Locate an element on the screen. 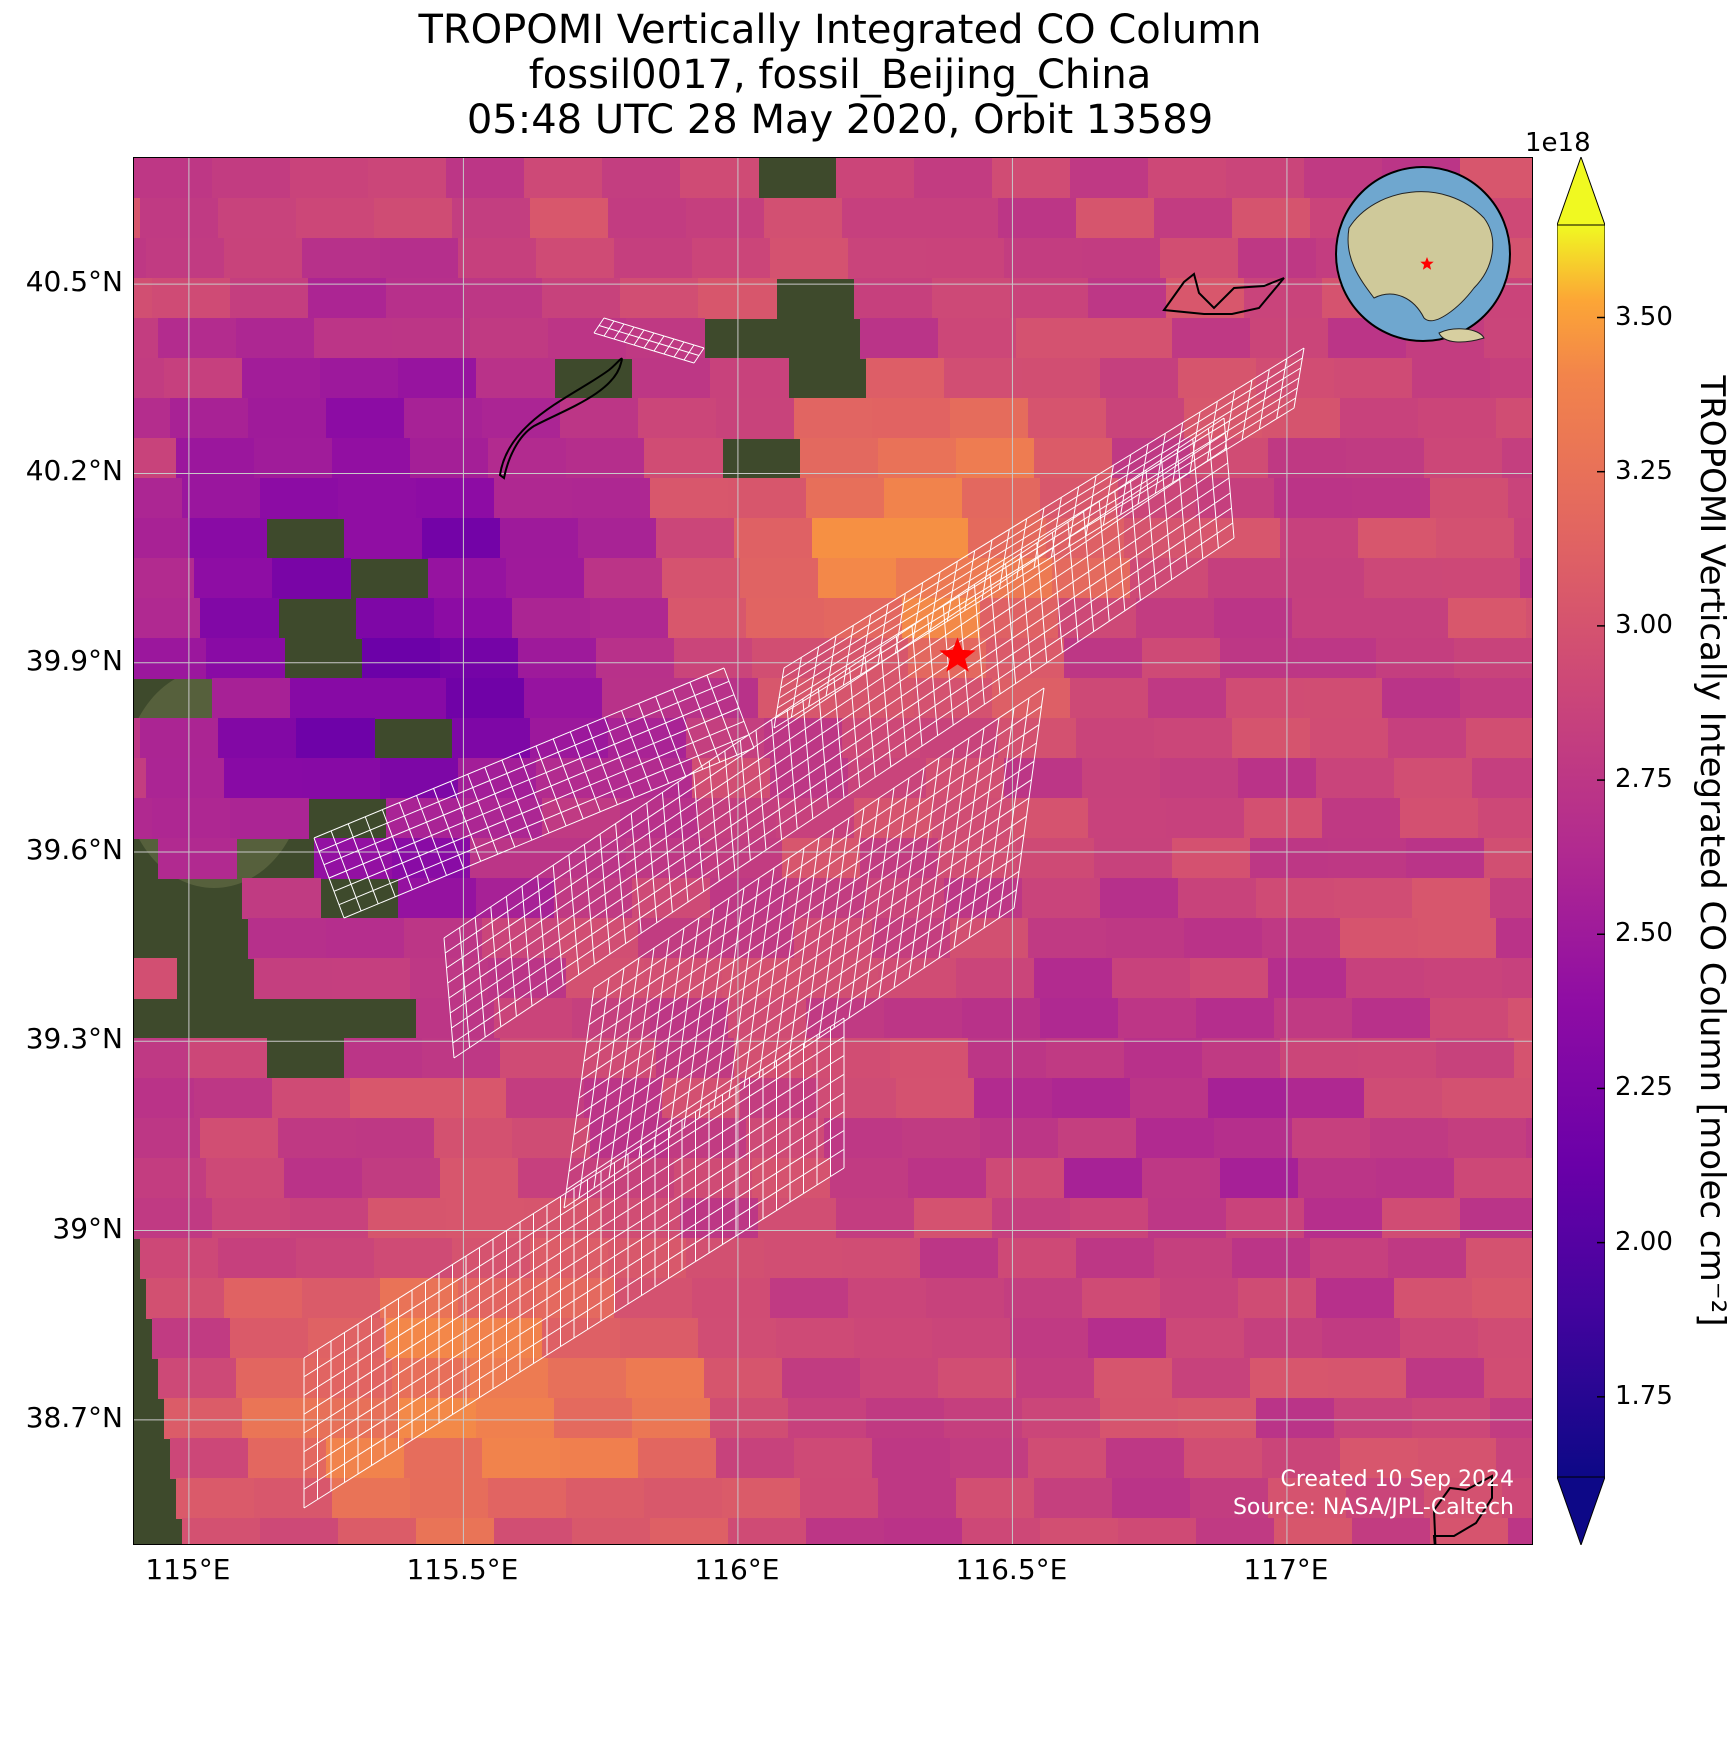 This screenshot has height=1748, width=1736. coast-outline is located at coordinates (1462, 1509).